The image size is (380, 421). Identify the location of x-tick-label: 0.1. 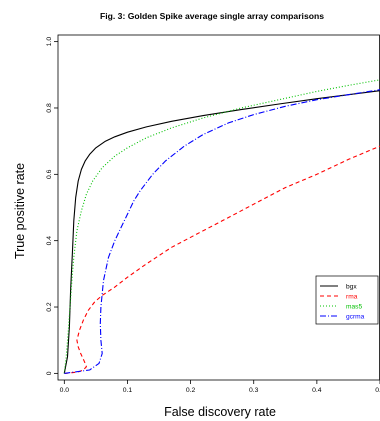
(128, 390).